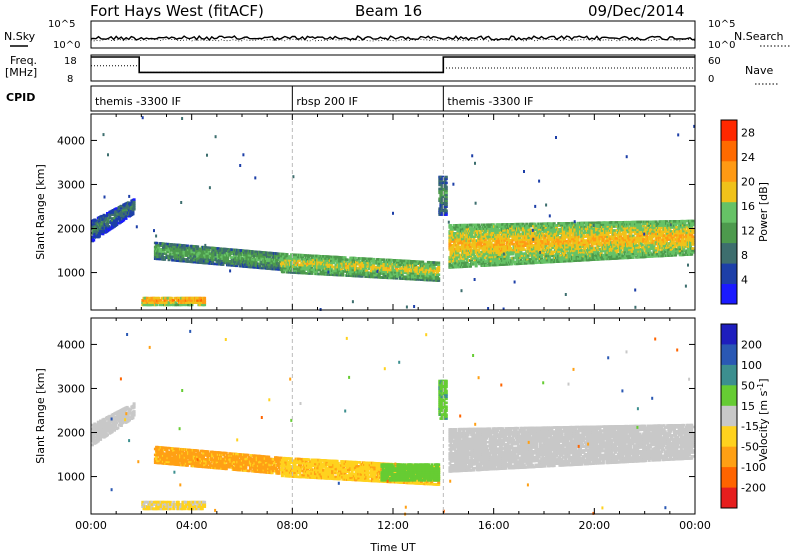 Image resolution: width=800 pixels, height=554 pixels. What do you see at coordinates (714, 61) in the screenshot?
I see `nave-tick-60: 60` at bounding box center [714, 61].